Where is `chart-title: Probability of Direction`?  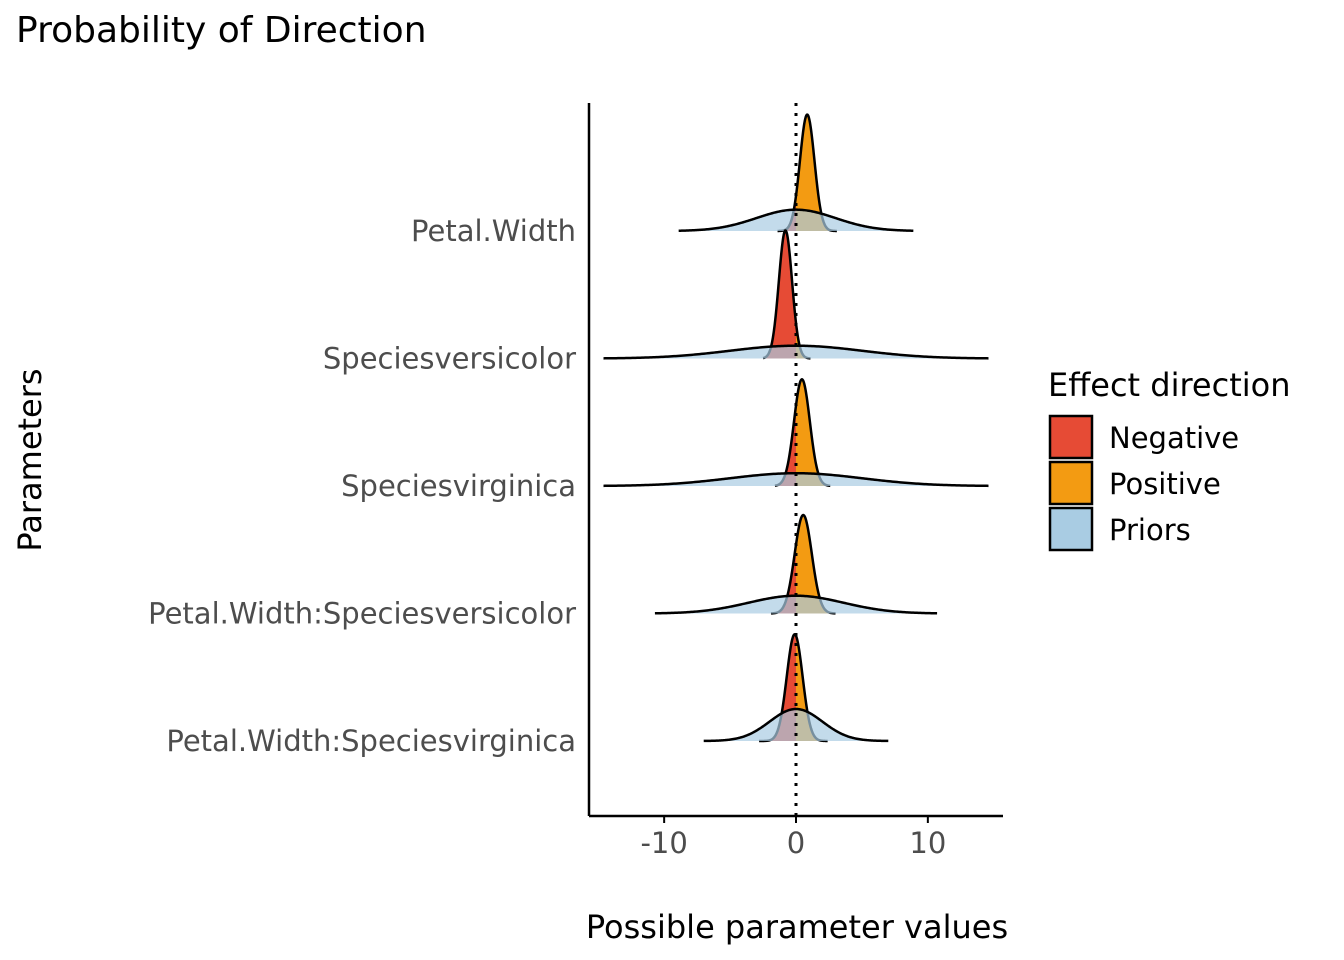 chart-title: Probability of Direction is located at coordinates (221, 30).